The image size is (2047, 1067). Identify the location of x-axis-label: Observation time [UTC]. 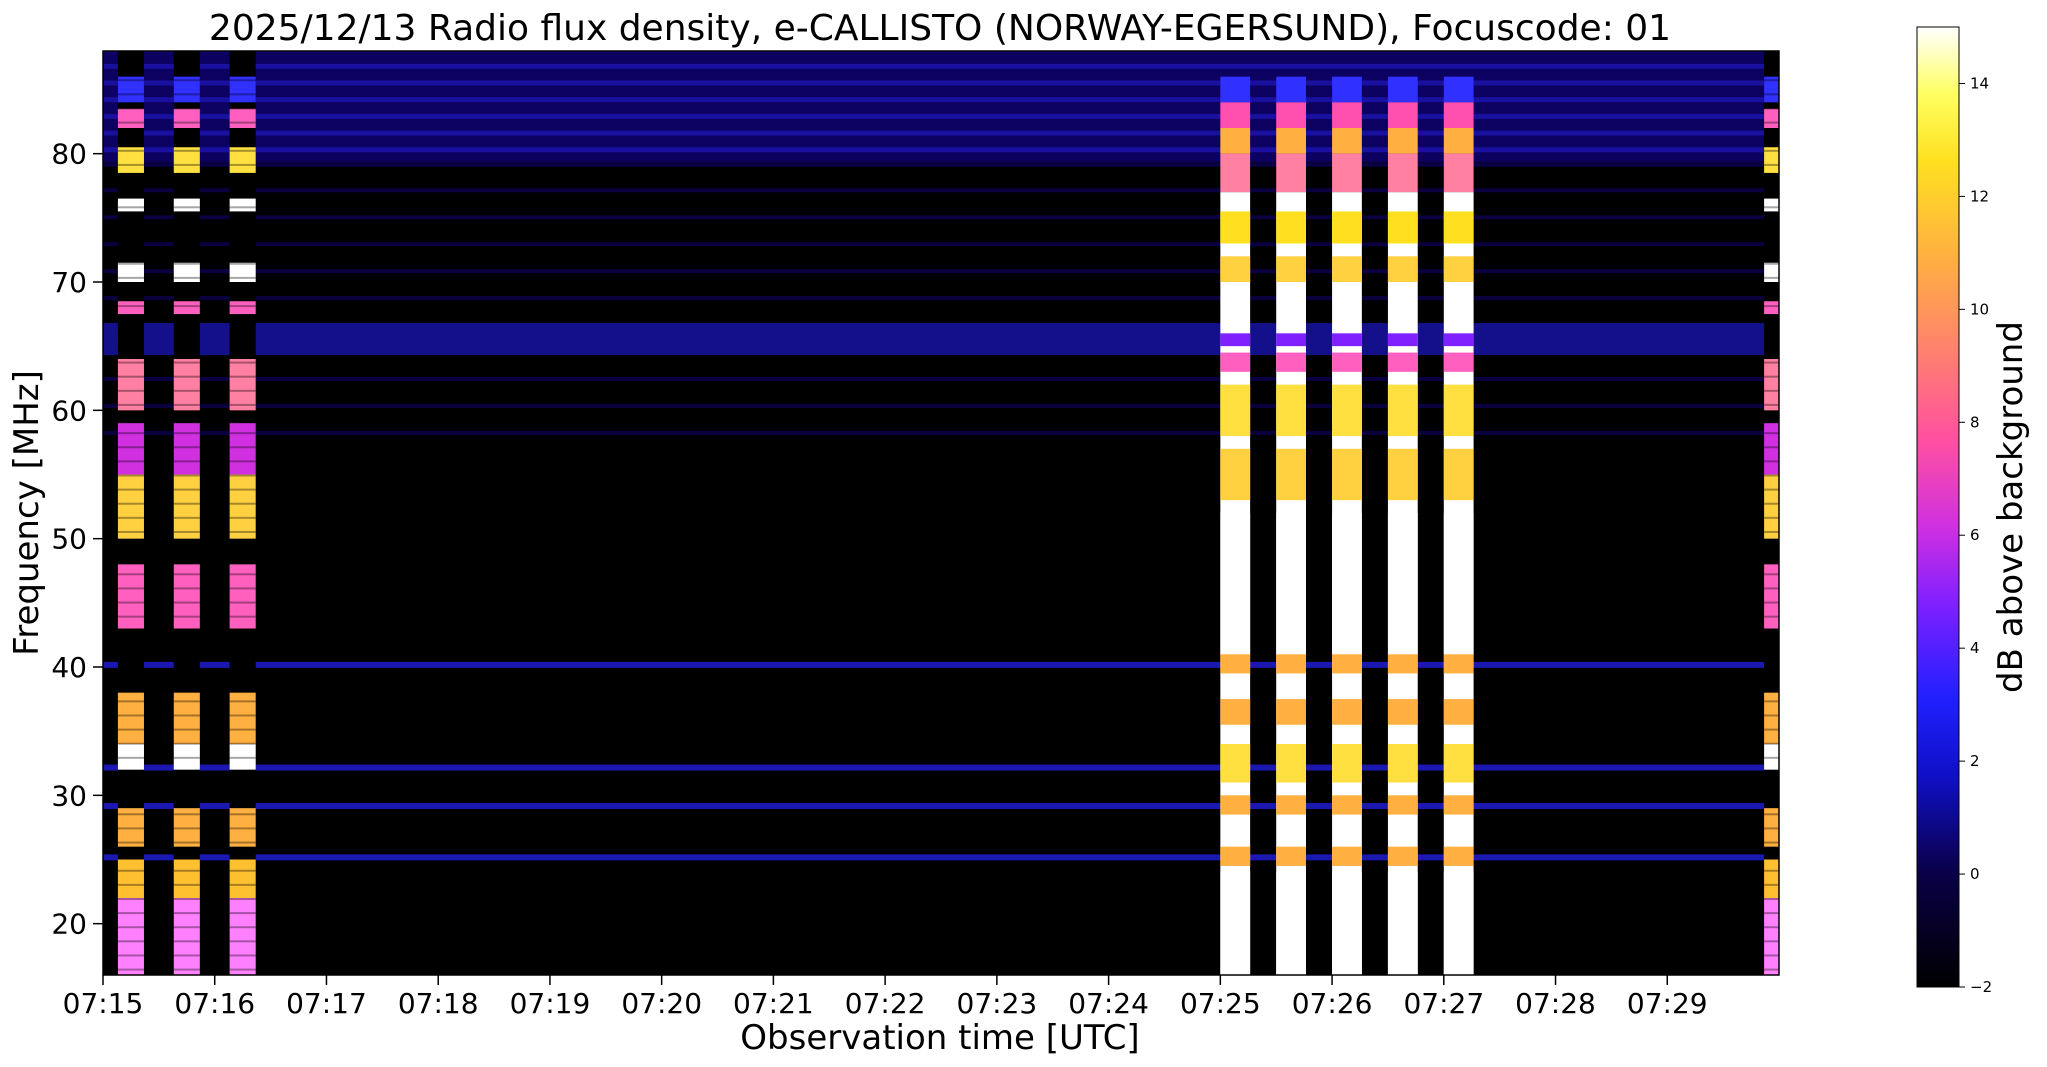
(939, 1038).